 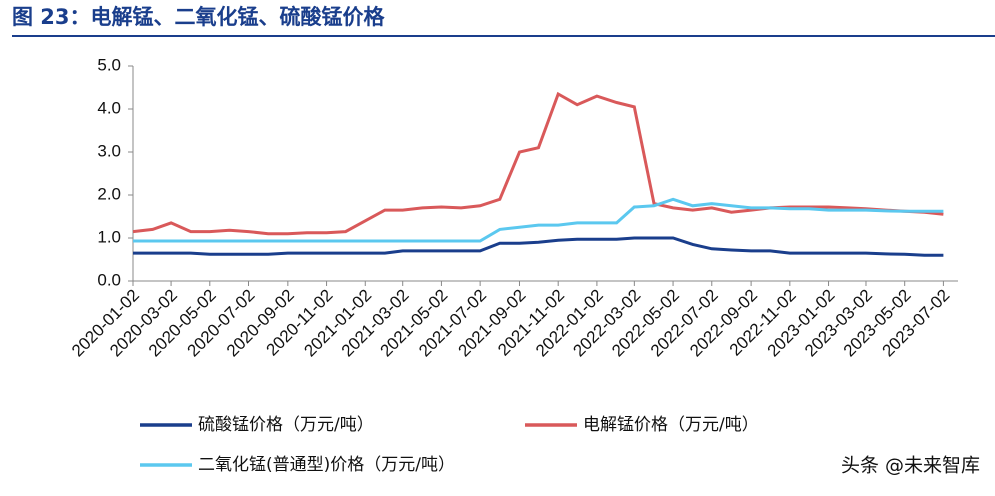 I want to click on chart-title: 图 23：电解锰、二氧化锰、硫酸锰价格, so click(x=199, y=17).